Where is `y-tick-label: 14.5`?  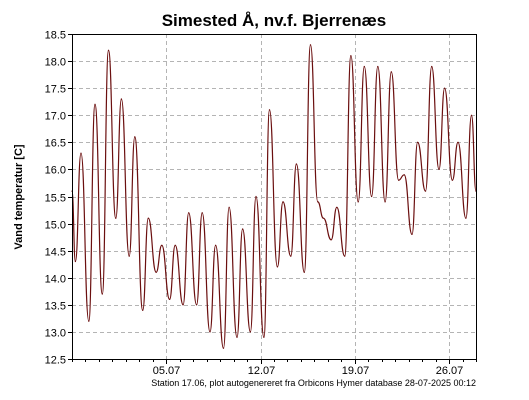 y-tick-label: 14.5 is located at coordinates (55, 253).